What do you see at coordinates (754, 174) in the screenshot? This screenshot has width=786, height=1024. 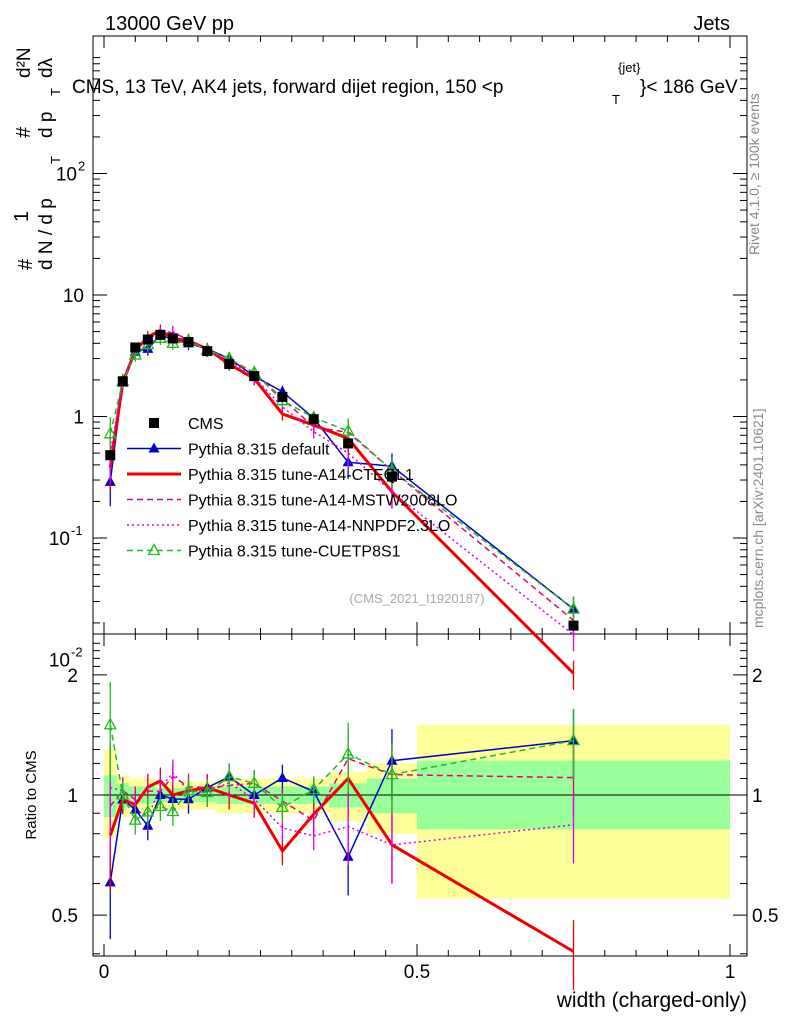 I see `rivet-label: Rivet 4.1.0, ≥ 100k events` at bounding box center [754, 174].